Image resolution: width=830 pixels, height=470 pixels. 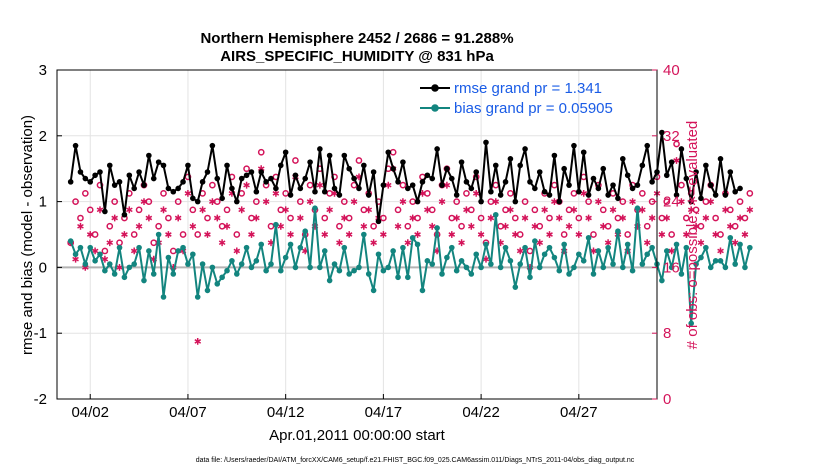 What do you see at coordinates (667, 333) in the screenshot?
I see `y2-tick-label: 8` at bounding box center [667, 333].